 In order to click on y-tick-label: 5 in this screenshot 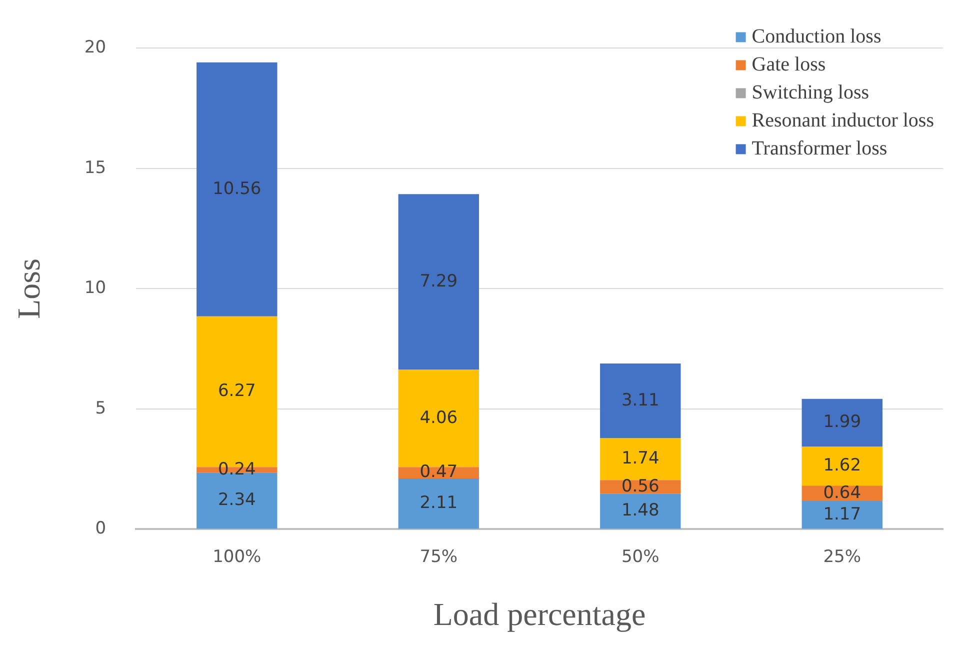, I will do `click(100, 408)`.